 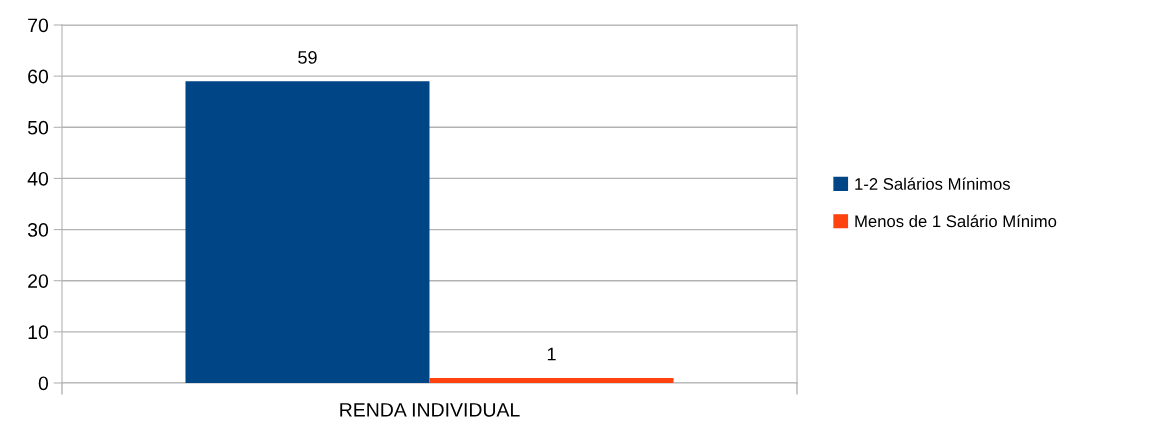 I want to click on data-label: 59, so click(x=307, y=57).